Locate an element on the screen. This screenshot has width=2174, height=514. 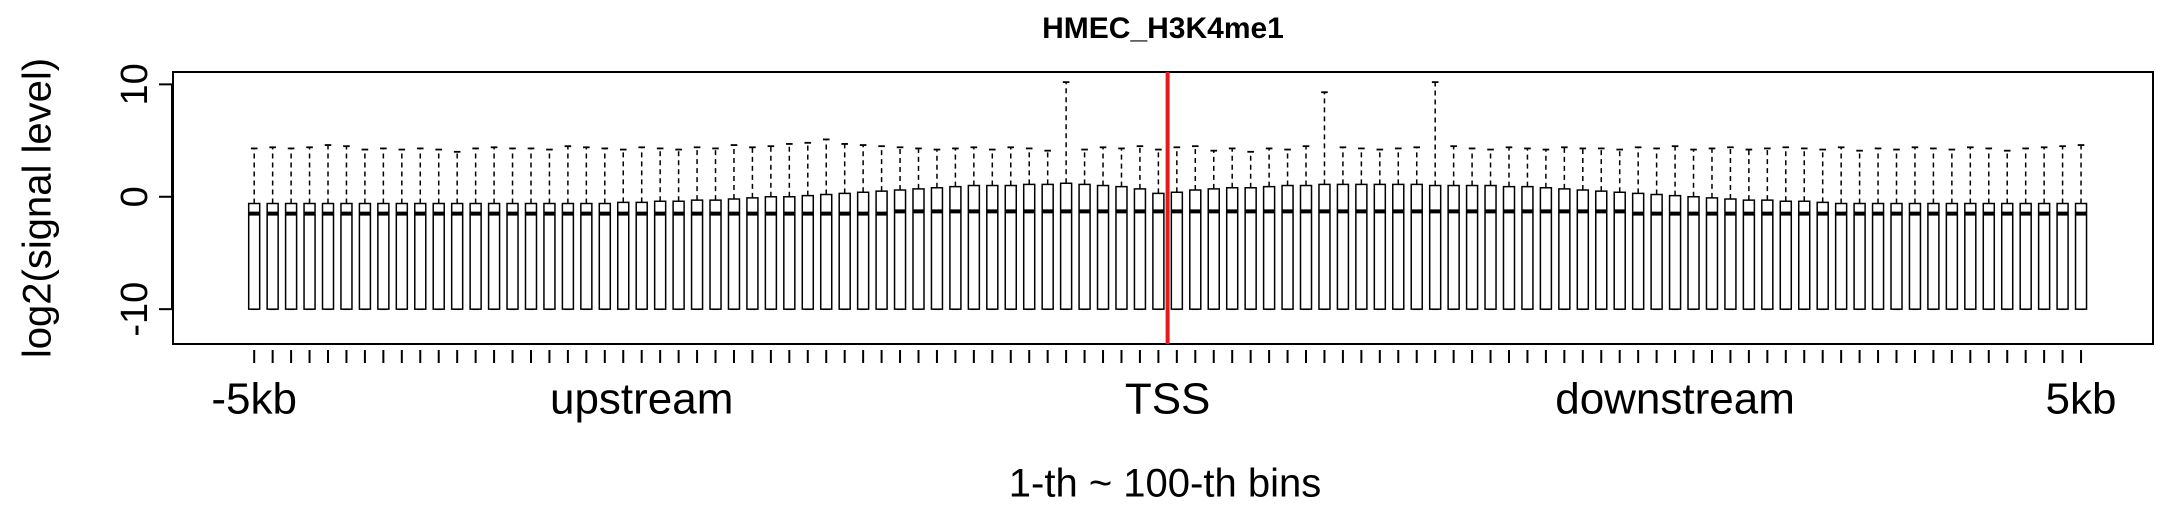
y-axis-title: log2(signal level) is located at coordinates (38, 208).